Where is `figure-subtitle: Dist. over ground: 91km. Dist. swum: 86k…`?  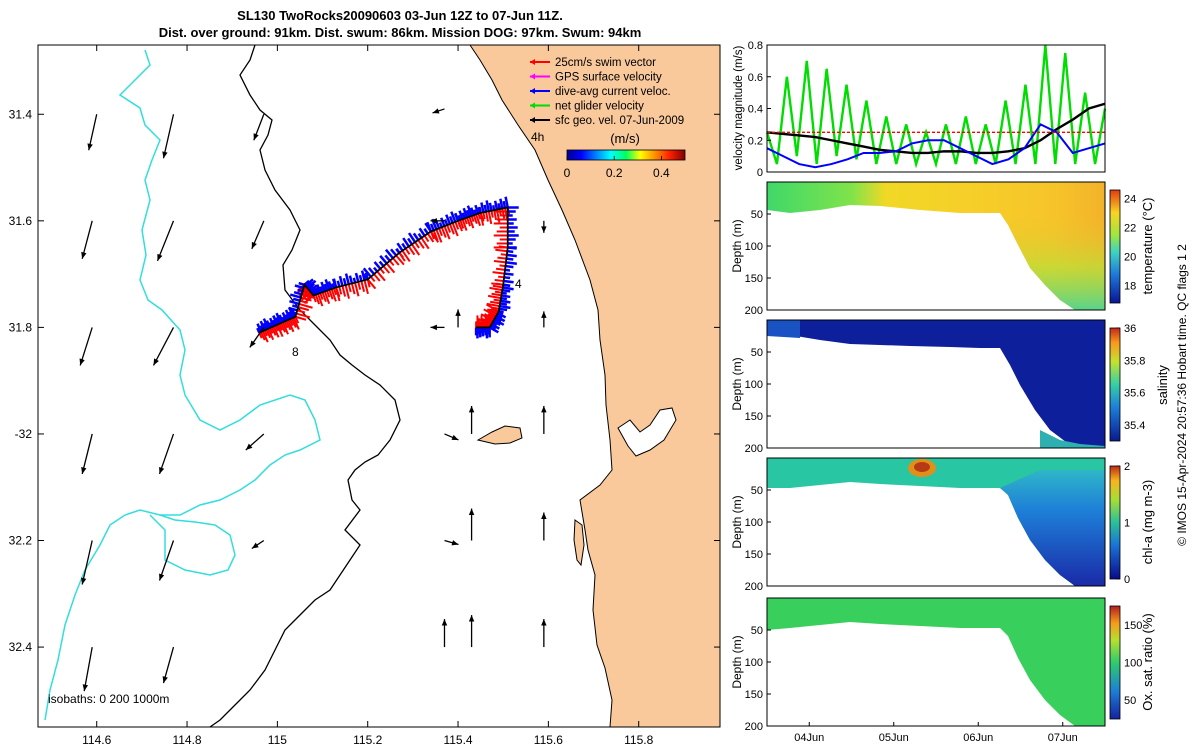 figure-subtitle: Dist. over ground: 91km. Dist. swum: 86k… is located at coordinates (400, 32).